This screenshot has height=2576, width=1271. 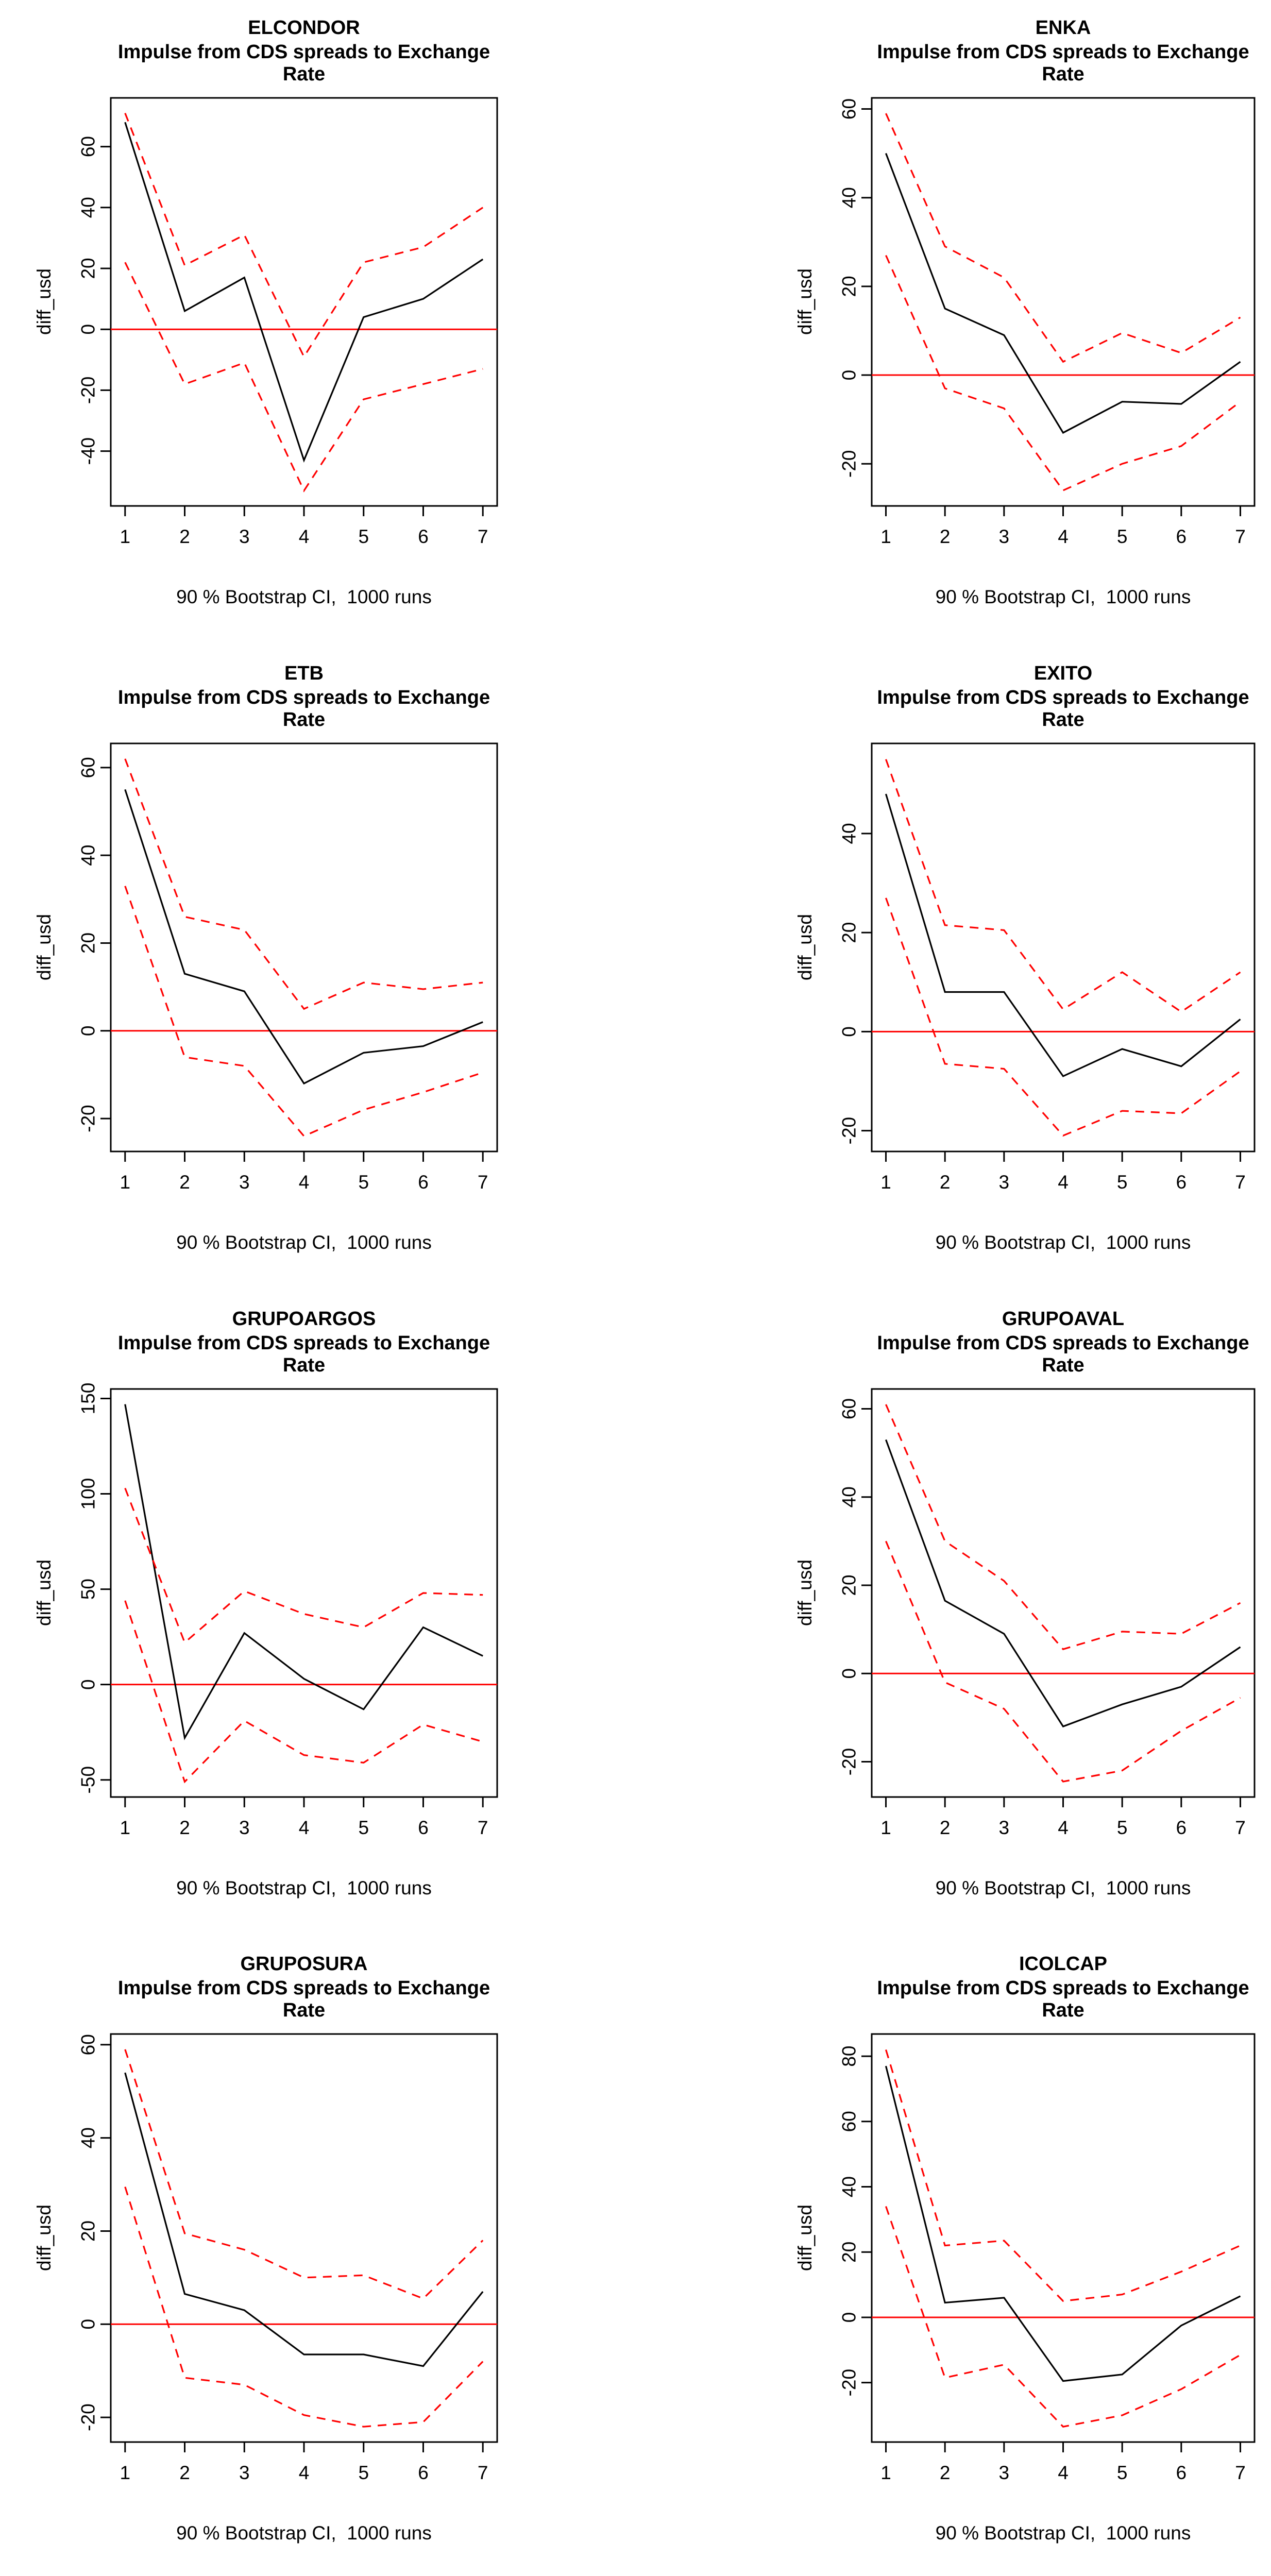 I want to click on chart-title: EXITO, so click(x=1063, y=673).